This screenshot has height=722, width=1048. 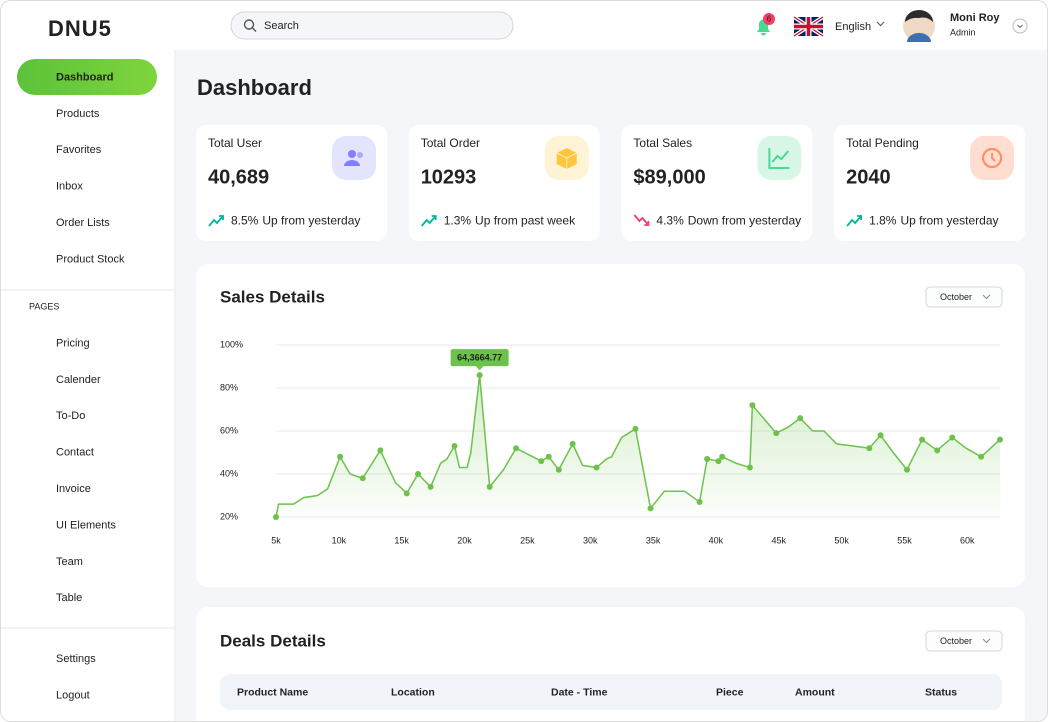 What do you see at coordinates (73, 489) in the screenshot?
I see `menu-item: Invoice` at bounding box center [73, 489].